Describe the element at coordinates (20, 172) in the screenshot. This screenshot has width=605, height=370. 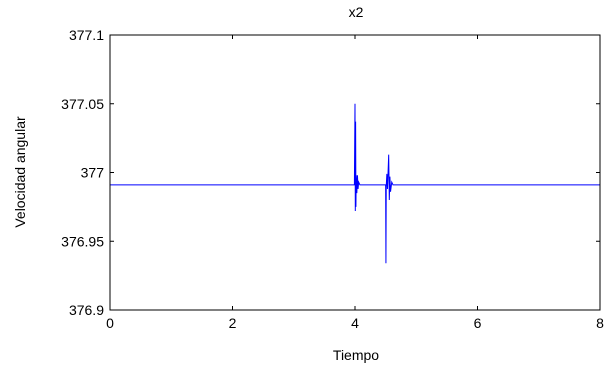
I see `y-axis-label: Velocidad angular` at that location.